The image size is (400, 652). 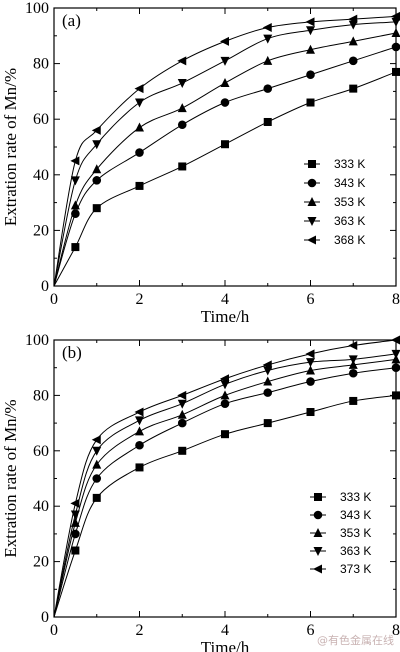 What do you see at coordinates (355, 569) in the screenshot?
I see `legend-label: 373 K` at bounding box center [355, 569].